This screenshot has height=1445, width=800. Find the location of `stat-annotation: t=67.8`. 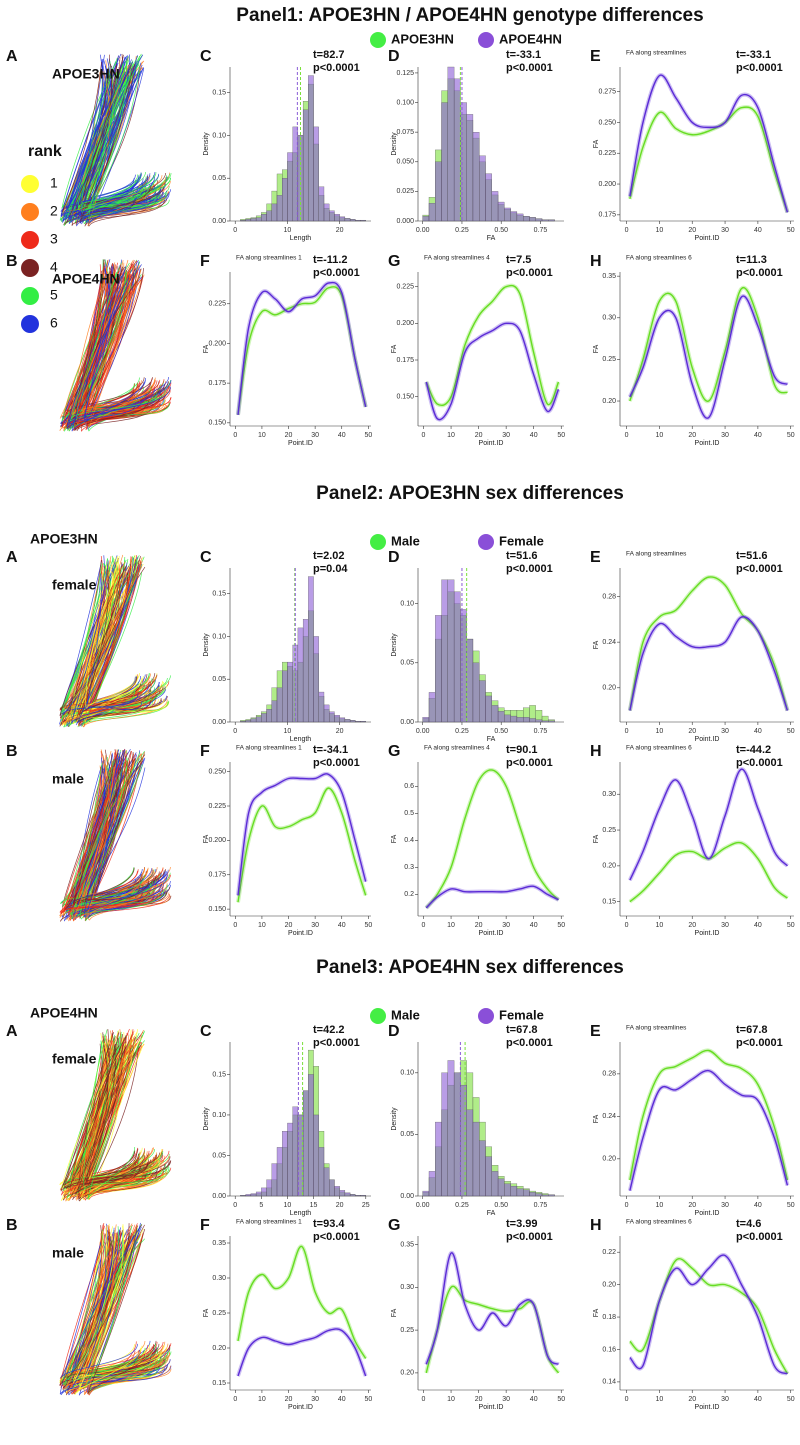

stat-annotation: t=67.8 is located at coordinates (522, 1030).